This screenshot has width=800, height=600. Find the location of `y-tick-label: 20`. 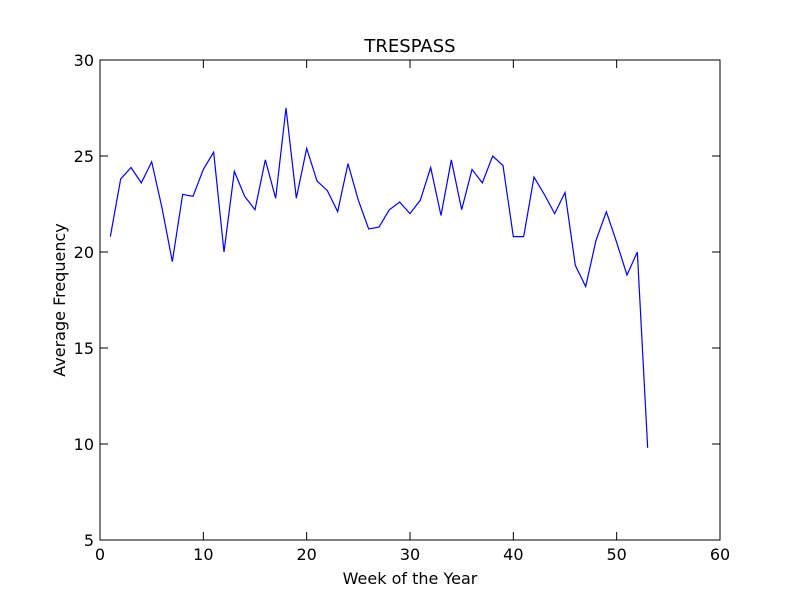

y-tick-label: 20 is located at coordinates (84, 252).